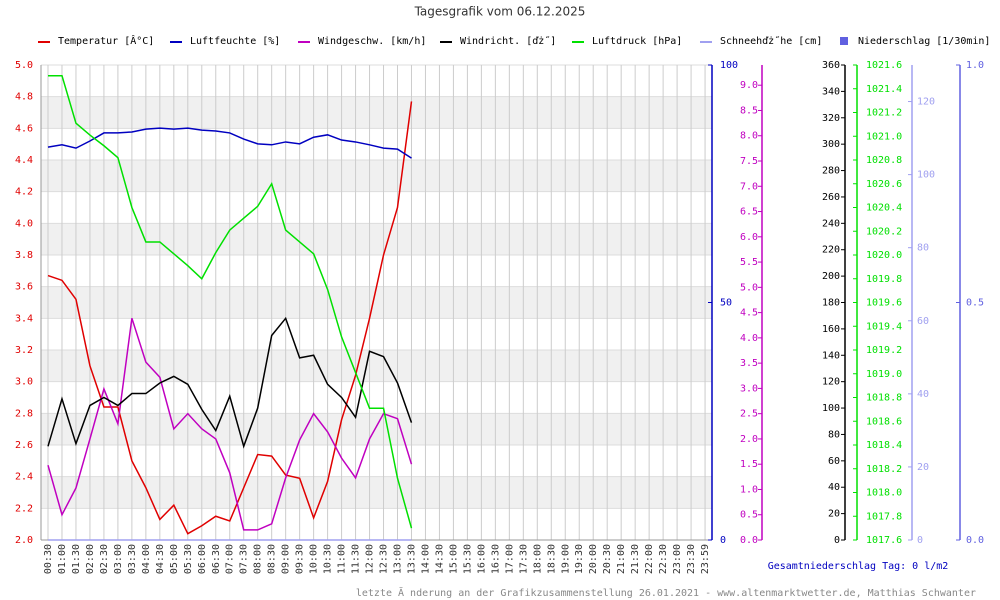 The image size is (1000, 600). What do you see at coordinates (188, 559) in the screenshot?
I see `x-tick-label: 05:30` at bounding box center [188, 559].